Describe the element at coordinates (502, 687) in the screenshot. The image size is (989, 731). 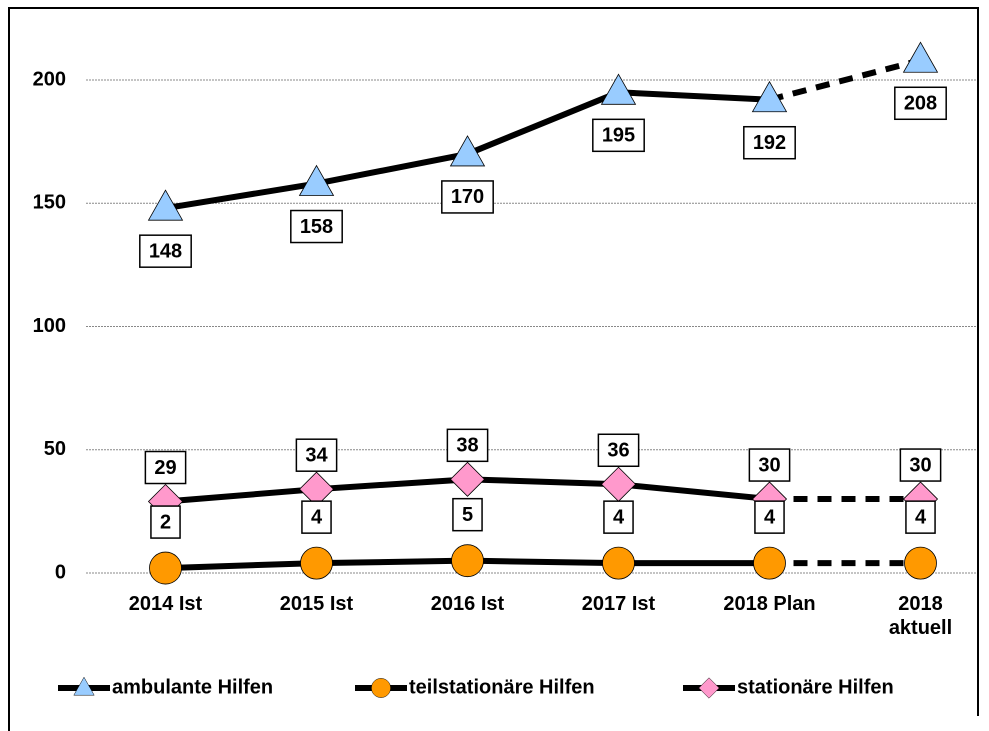
I see `legend-label: teilstationäre Hilfen` at that location.